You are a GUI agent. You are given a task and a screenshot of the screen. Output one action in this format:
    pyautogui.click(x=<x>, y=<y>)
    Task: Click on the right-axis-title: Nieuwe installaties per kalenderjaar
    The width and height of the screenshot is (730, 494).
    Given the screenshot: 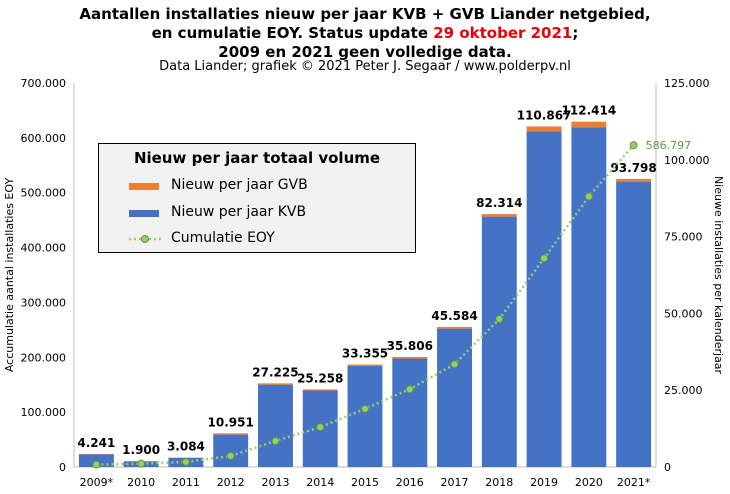 What is the action you would take?
    pyautogui.click(x=718, y=275)
    